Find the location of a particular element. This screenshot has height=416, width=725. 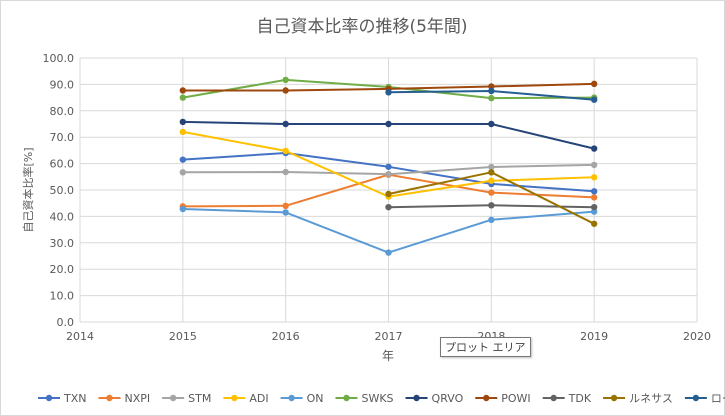

y-tick-label: 20.0 is located at coordinates (62, 269).